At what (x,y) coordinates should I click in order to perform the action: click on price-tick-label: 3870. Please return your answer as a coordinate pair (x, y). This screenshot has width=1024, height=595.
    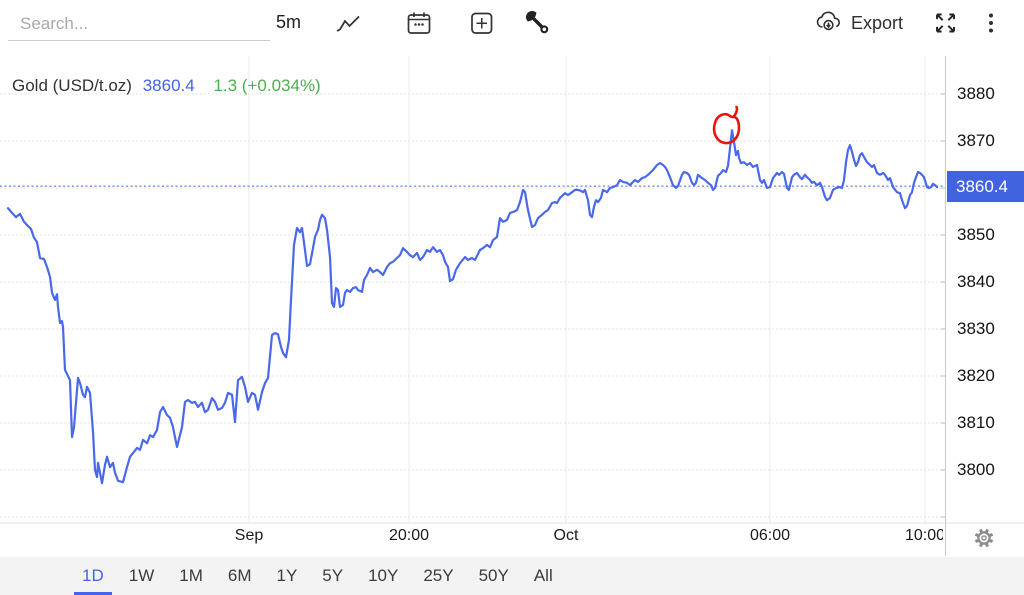
    Looking at the image, I should click on (976, 140).